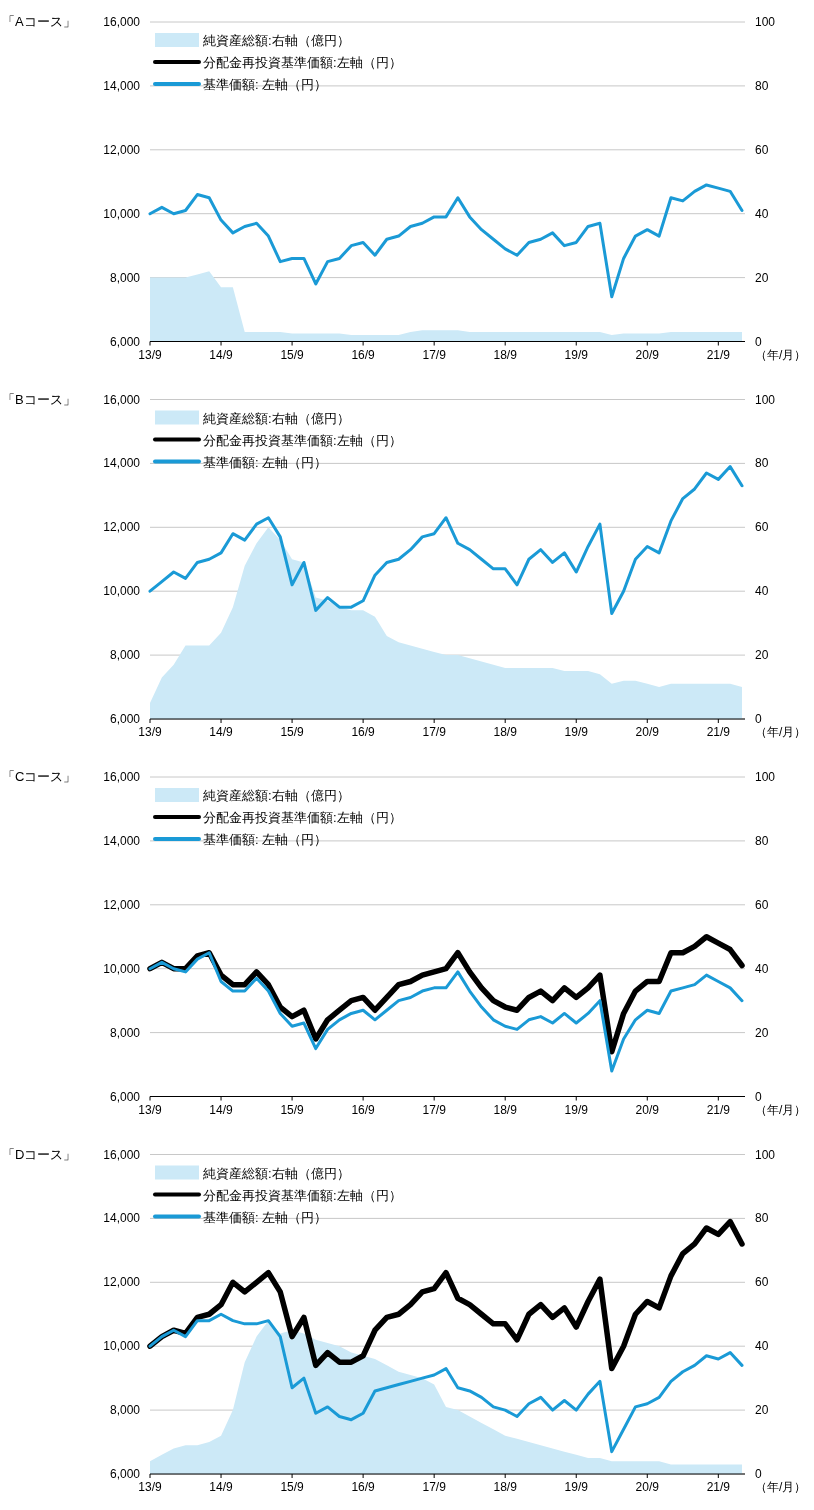 Image resolution: width=814 pixels, height=1510 pixels. Describe the element at coordinates (39, 776) in the screenshot. I see `text: 「Cコース」` at that location.